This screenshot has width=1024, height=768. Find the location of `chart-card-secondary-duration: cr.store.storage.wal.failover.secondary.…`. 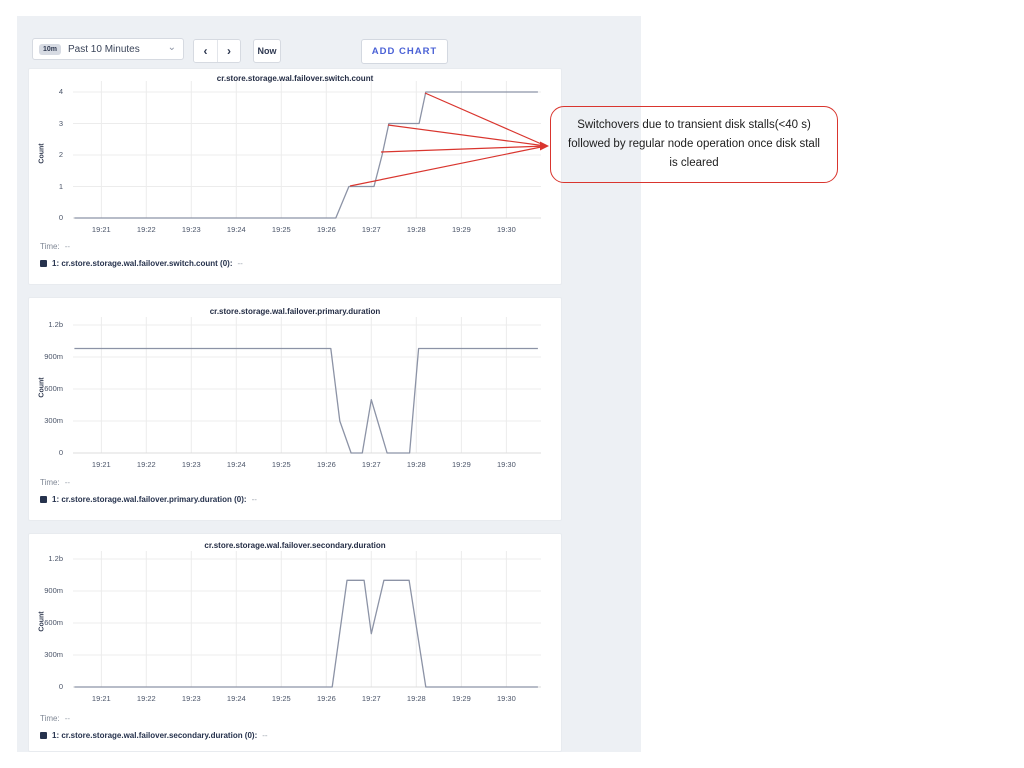

chart-card-secondary-duration: cr.store.storage.wal.failover.secondary.… is located at coordinates (295, 642).